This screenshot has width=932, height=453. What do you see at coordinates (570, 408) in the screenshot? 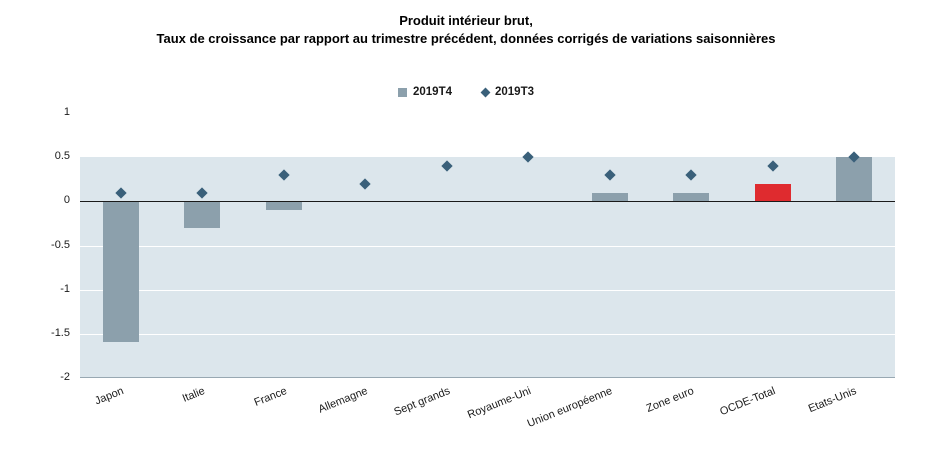
I see `x-axis-category-label: Union européenne` at bounding box center [570, 408].